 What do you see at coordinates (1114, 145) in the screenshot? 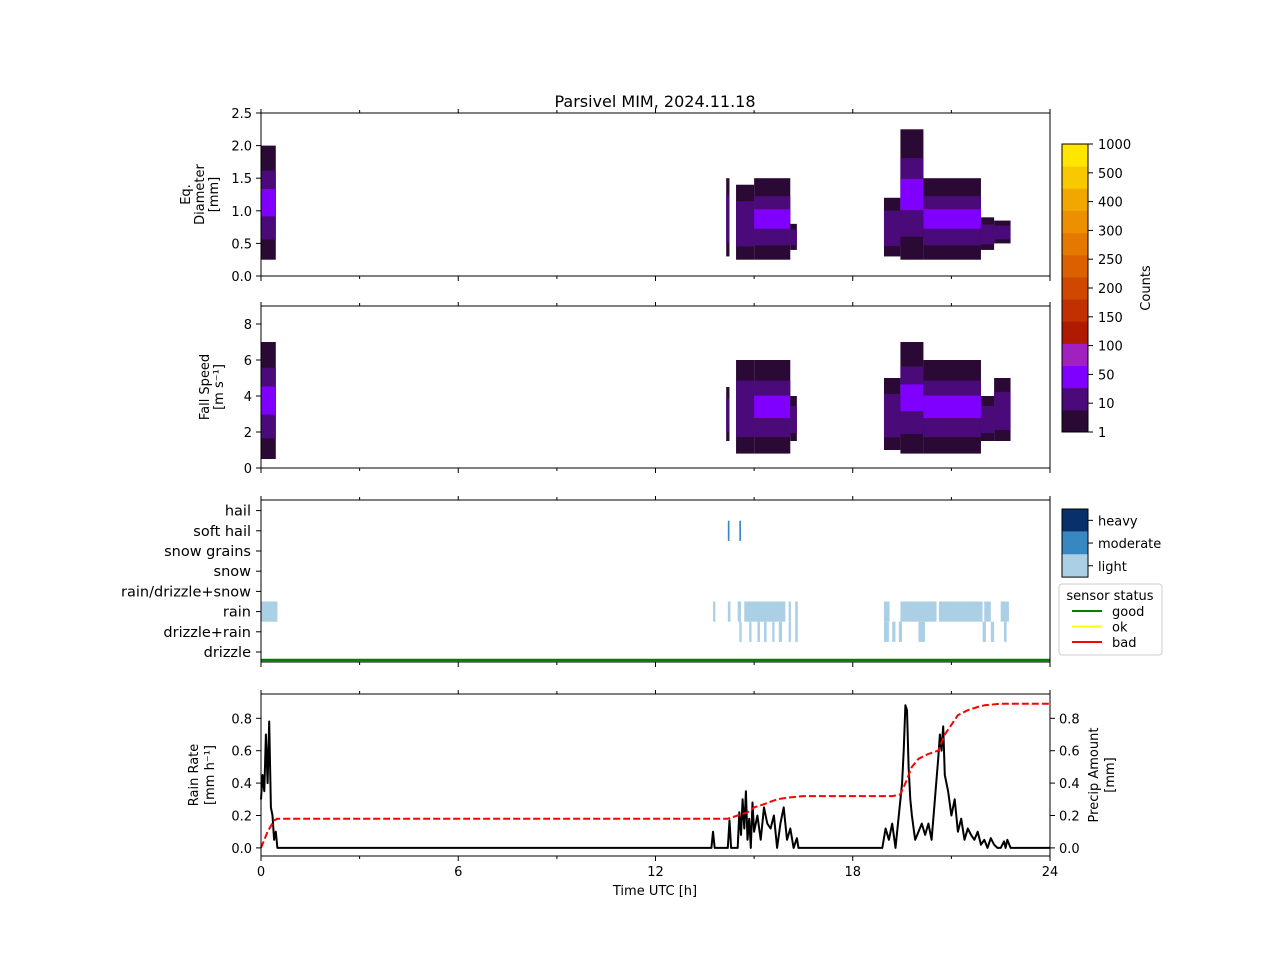
I see `colorbar-tick-label: 1000` at bounding box center [1114, 145].